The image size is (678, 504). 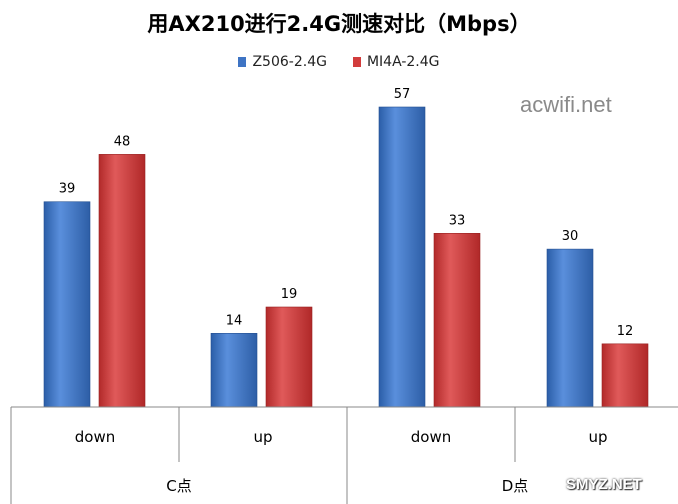 I want to click on data-label-mi4a-3: 12, so click(x=625, y=331).